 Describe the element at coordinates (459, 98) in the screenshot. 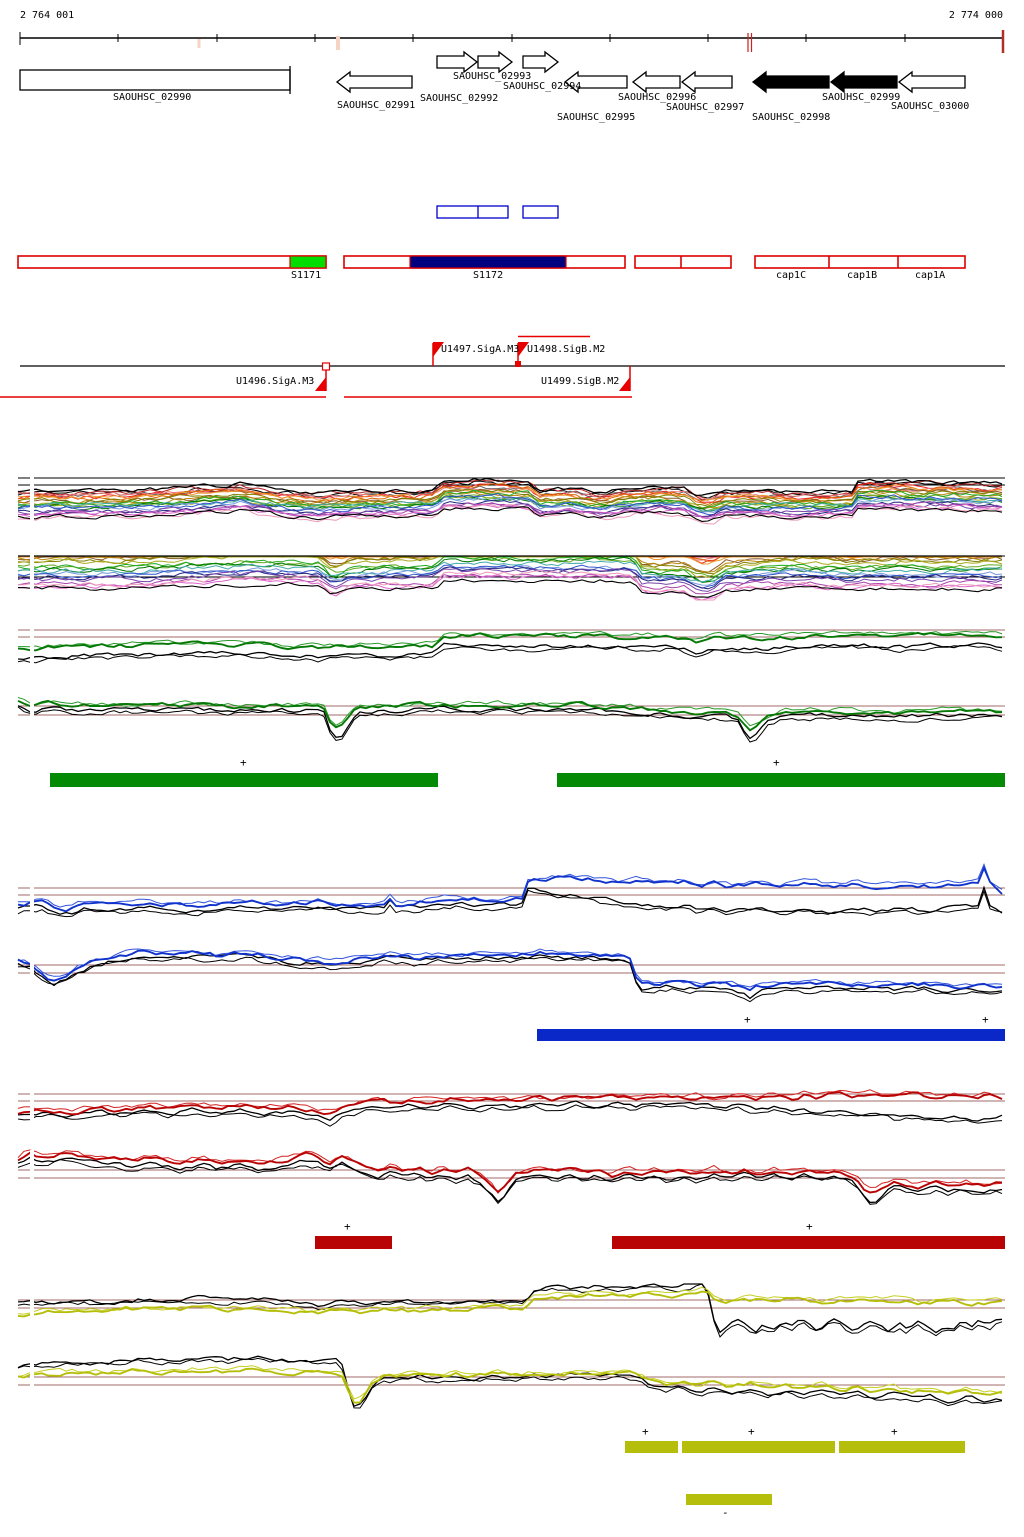

I see `gene-label-SAOUHSC_02992: SAOUHSC_02992` at that location.